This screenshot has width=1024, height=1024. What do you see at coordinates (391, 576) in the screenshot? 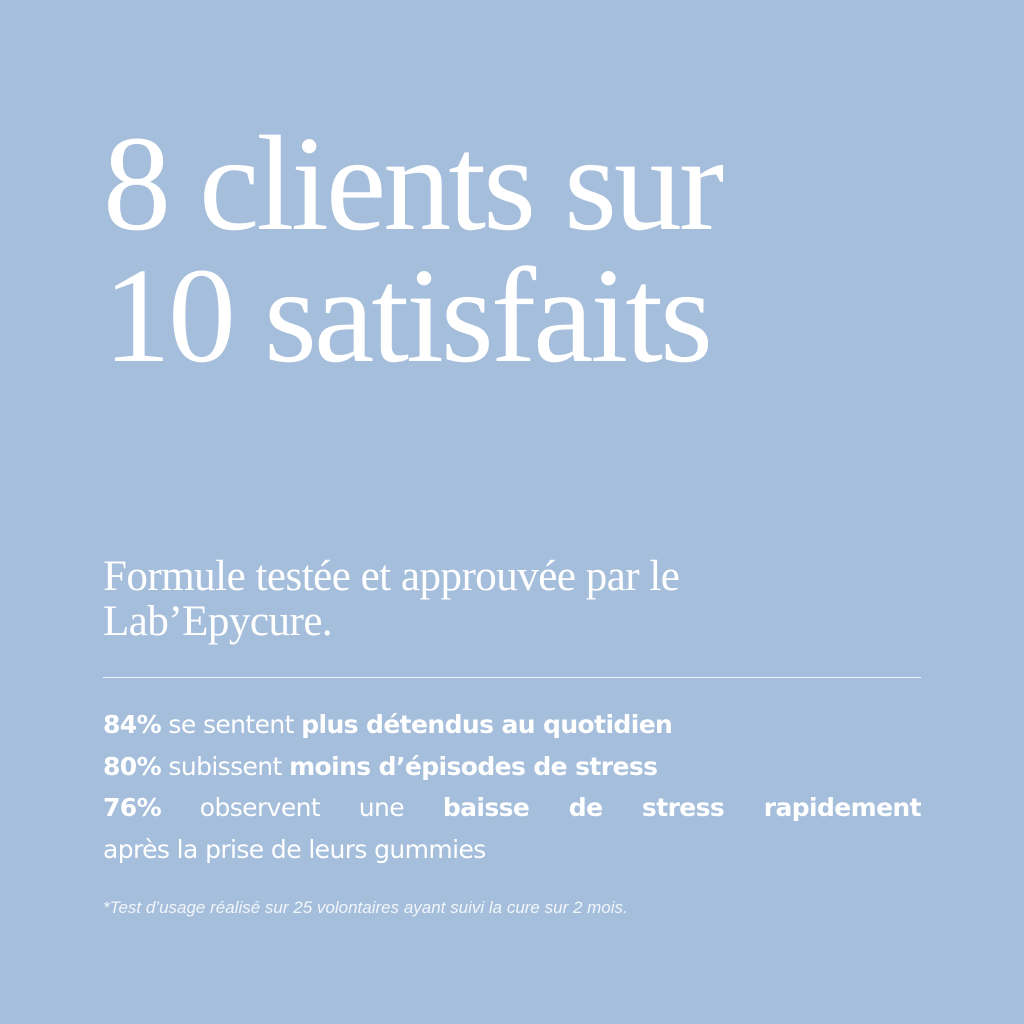
I see `subtitle-line: Formule testée et approuvée par le` at bounding box center [391, 576].